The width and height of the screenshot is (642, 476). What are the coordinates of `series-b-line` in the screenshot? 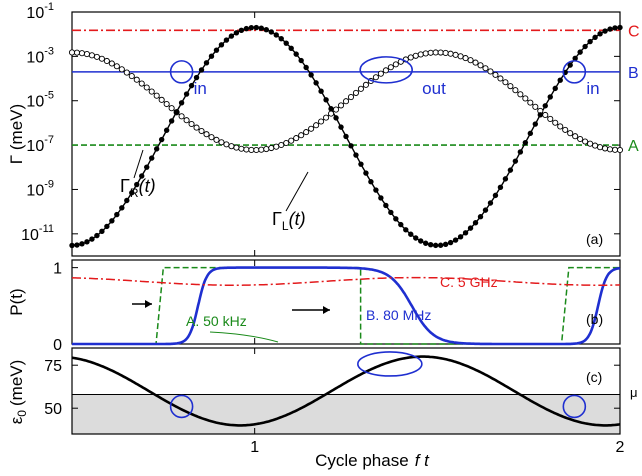 It's located at (346, 306).